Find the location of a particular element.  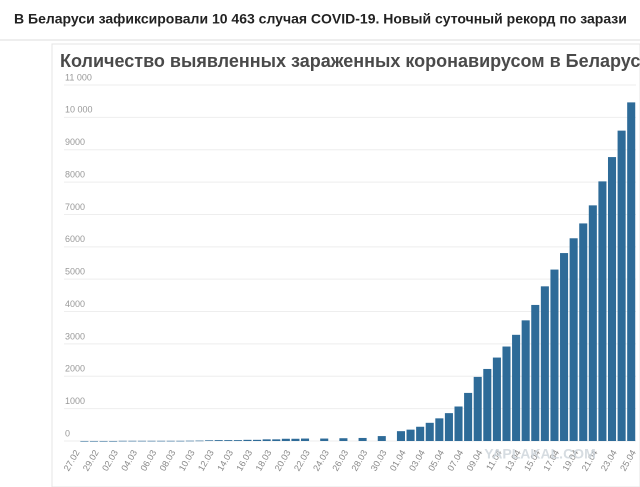

y-tick-label: 9000 is located at coordinates (75, 142).